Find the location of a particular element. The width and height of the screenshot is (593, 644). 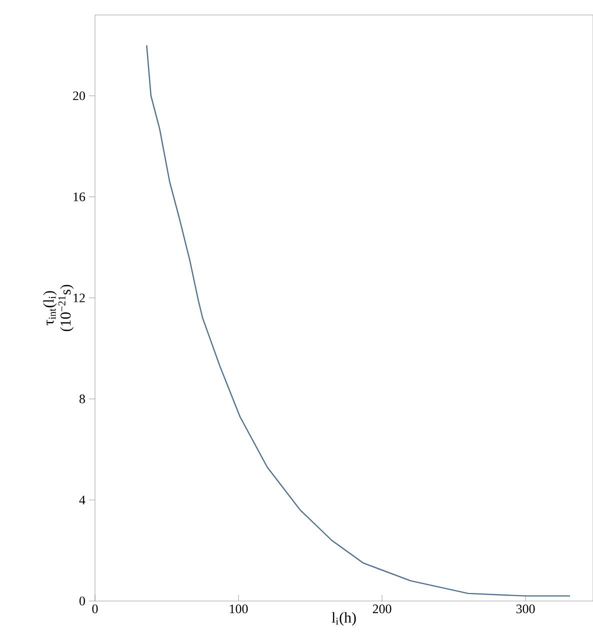

y-tick-label: 8 is located at coordinates (82, 399).